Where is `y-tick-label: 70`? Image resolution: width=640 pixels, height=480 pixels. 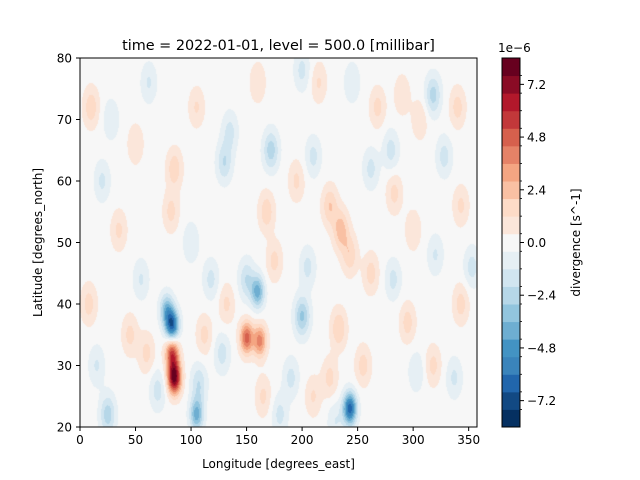
y-tick-label: 70 is located at coordinates (64, 120).